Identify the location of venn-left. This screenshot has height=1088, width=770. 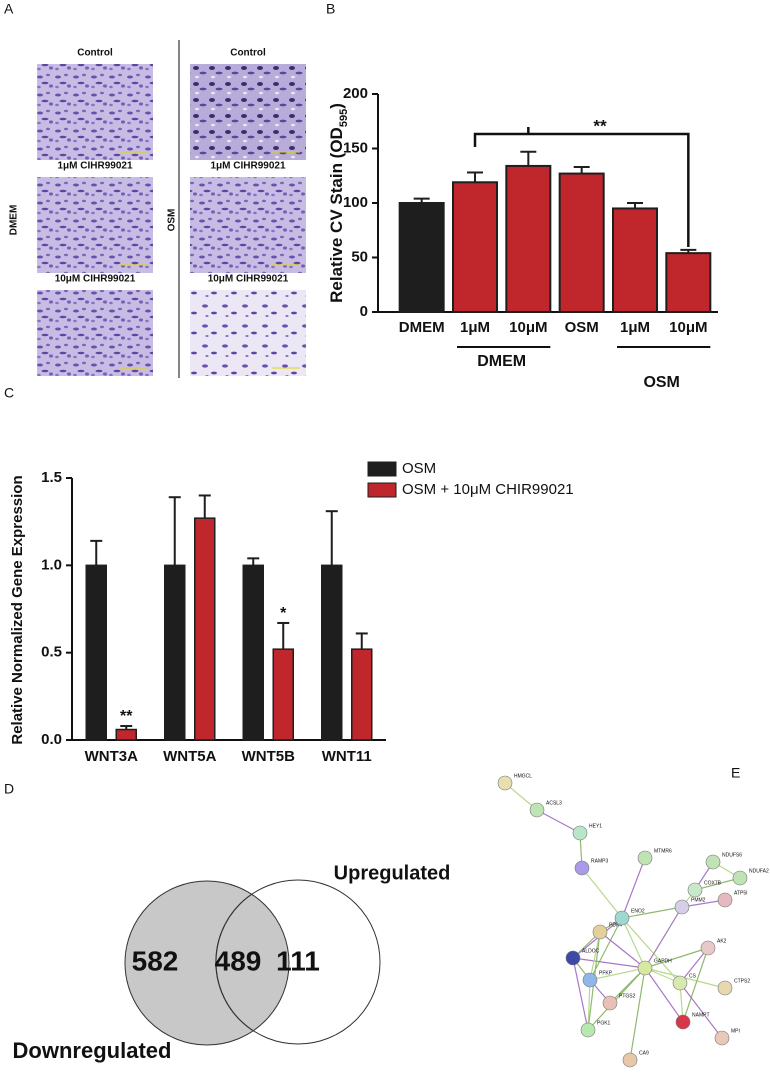
(207, 963).